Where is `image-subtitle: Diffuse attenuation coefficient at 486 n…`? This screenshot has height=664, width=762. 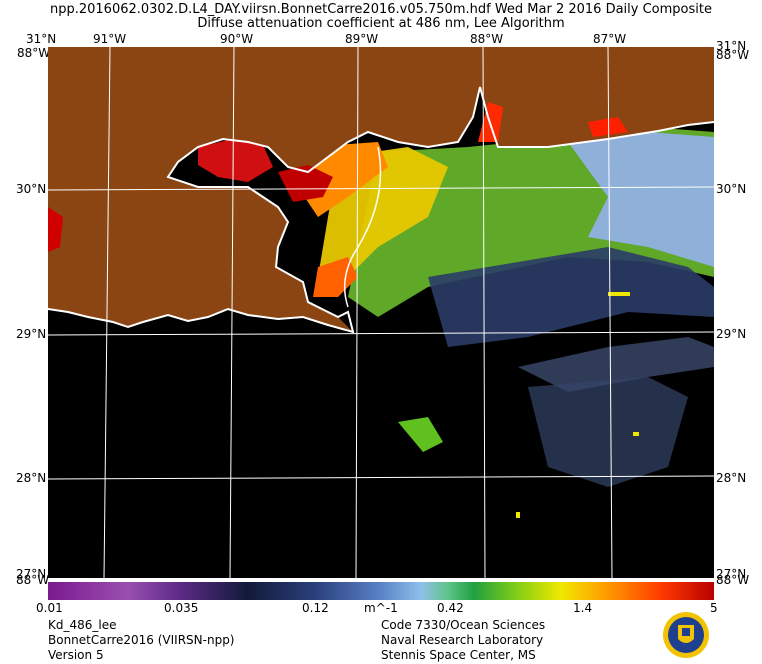 image-subtitle: Diffuse attenuation coefficient at 486 n… is located at coordinates (381, 23).